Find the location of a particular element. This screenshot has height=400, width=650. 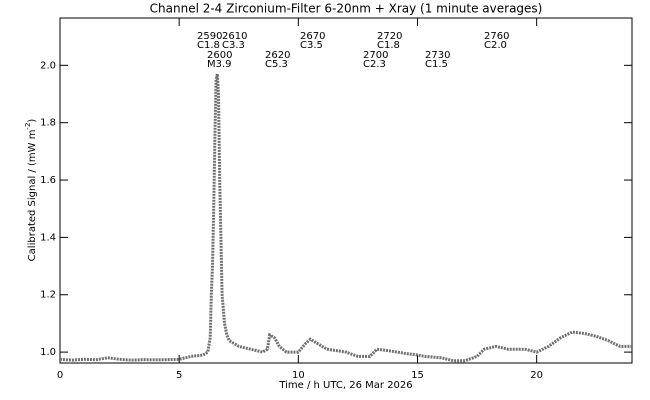

flare-id: 2620 is located at coordinates (277, 55).